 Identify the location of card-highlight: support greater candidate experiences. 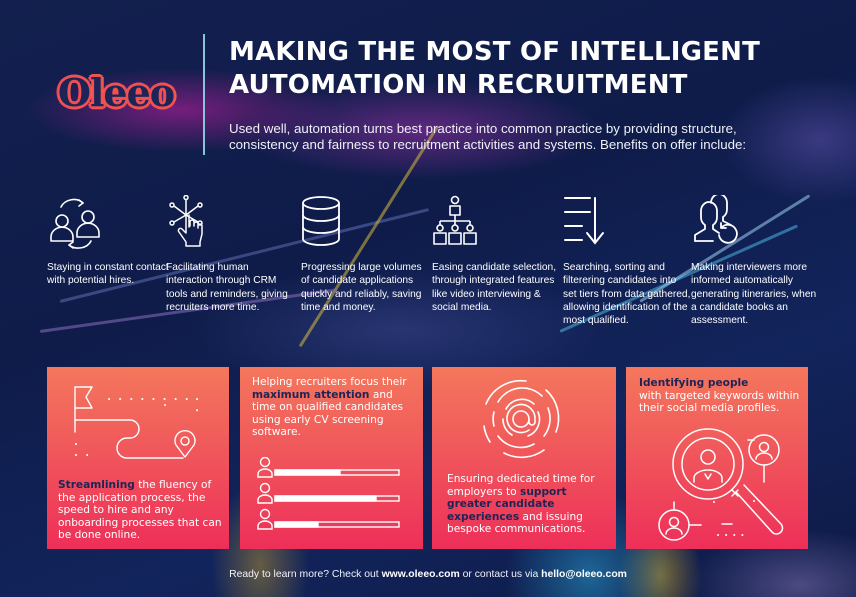
(507, 504).